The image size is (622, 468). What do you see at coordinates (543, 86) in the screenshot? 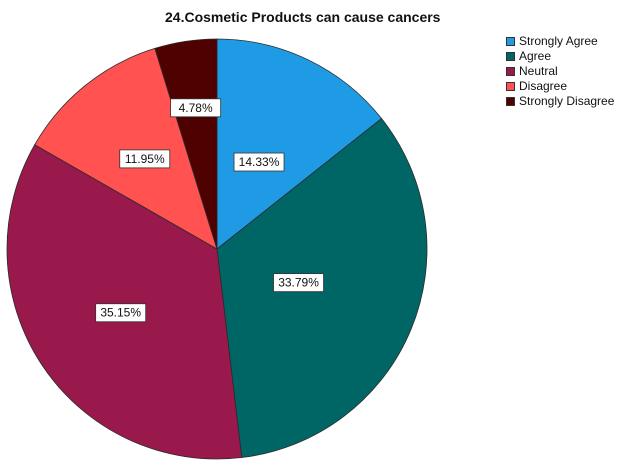
I see `legend-label: Disagree` at bounding box center [543, 86].